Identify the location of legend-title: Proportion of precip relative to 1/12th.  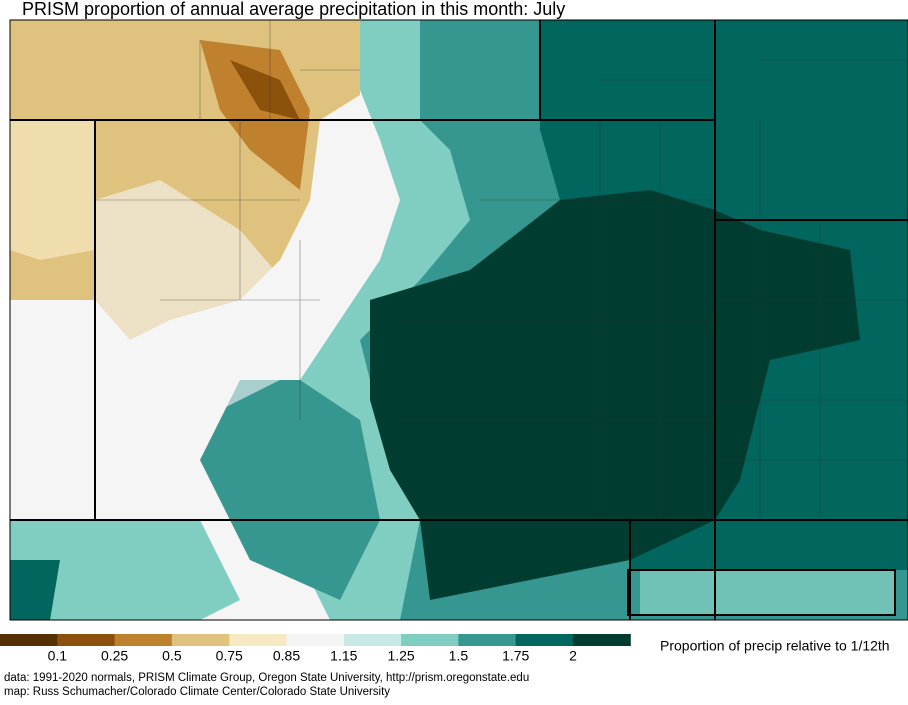
(775, 646).